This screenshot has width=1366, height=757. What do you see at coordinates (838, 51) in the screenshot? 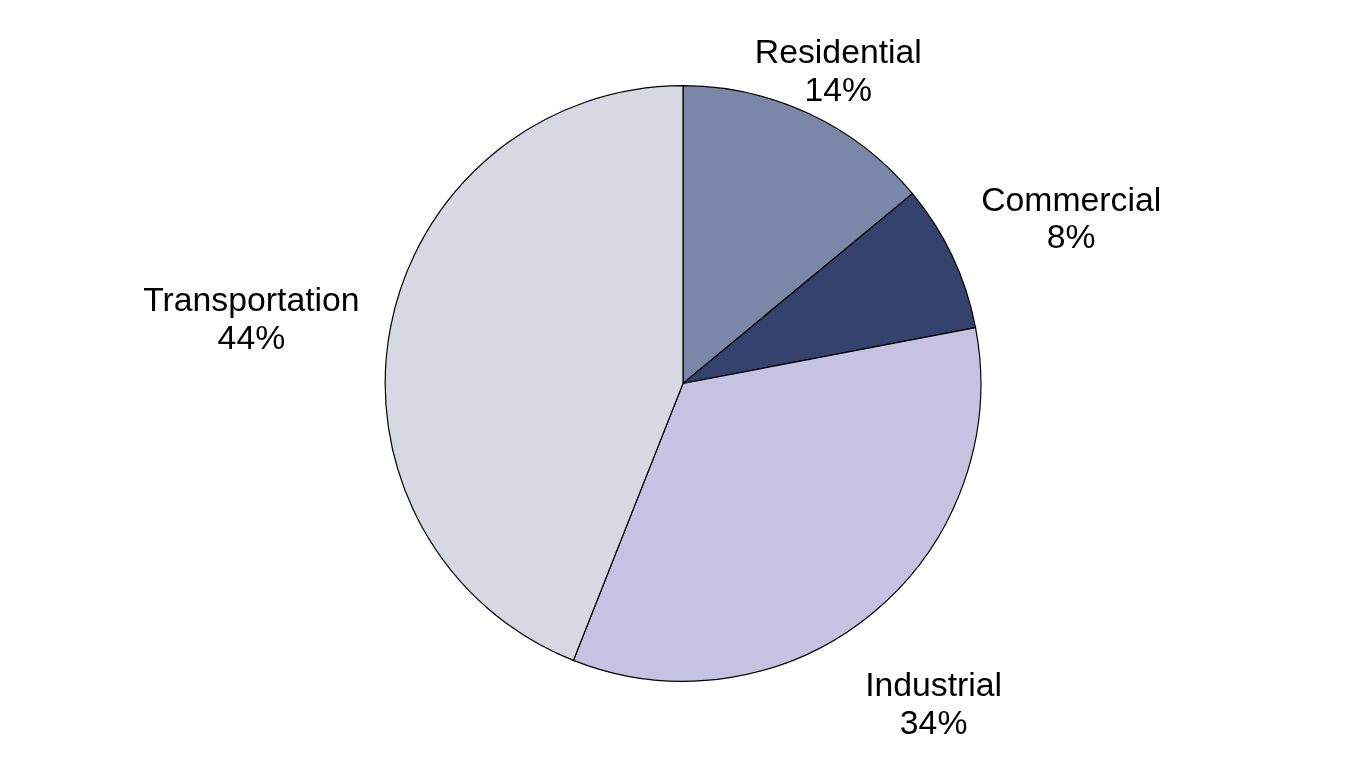
I see `slice-label: Residential` at bounding box center [838, 51].